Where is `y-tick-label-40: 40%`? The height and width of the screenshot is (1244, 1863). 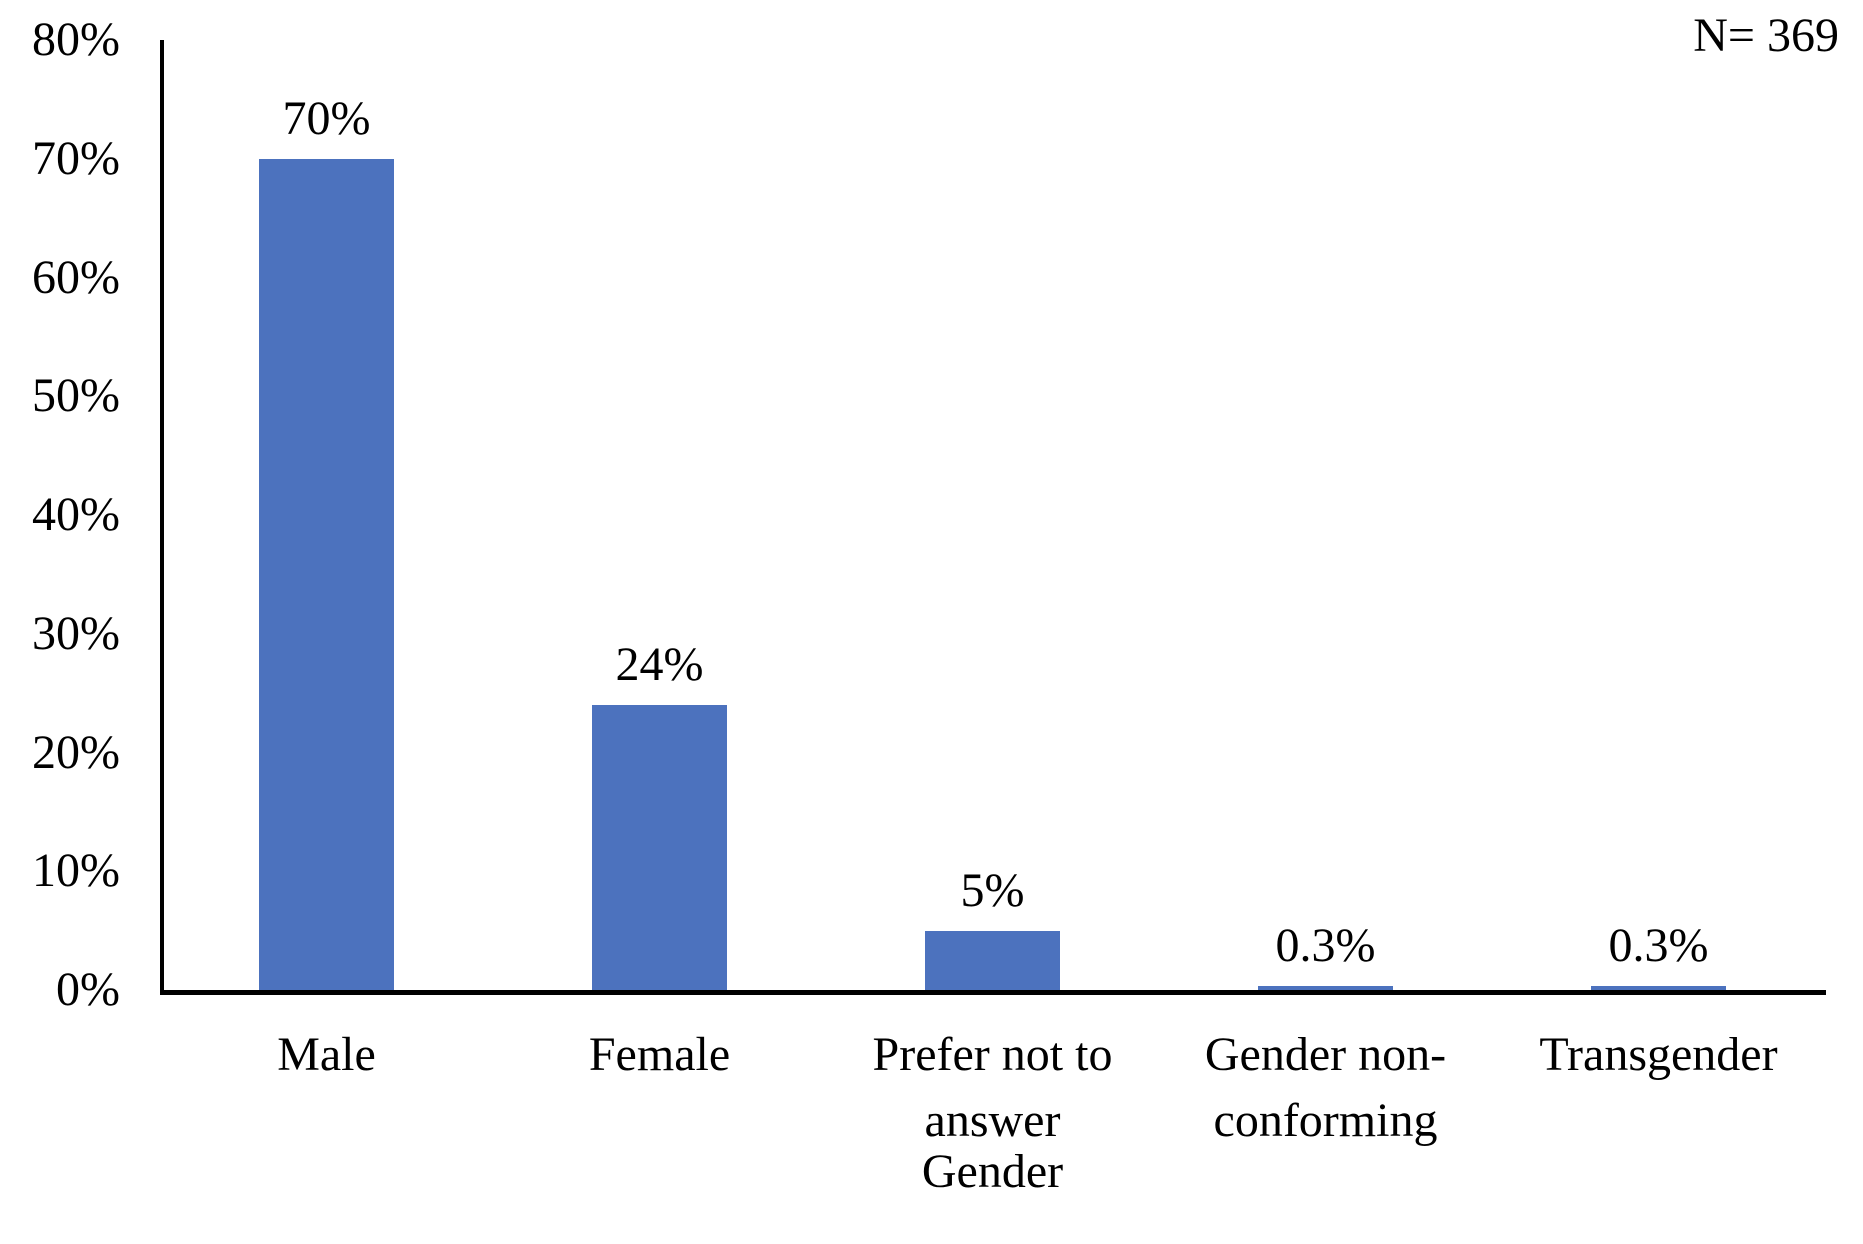 y-tick-label-40: 40% is located at coordinates (76, 514).